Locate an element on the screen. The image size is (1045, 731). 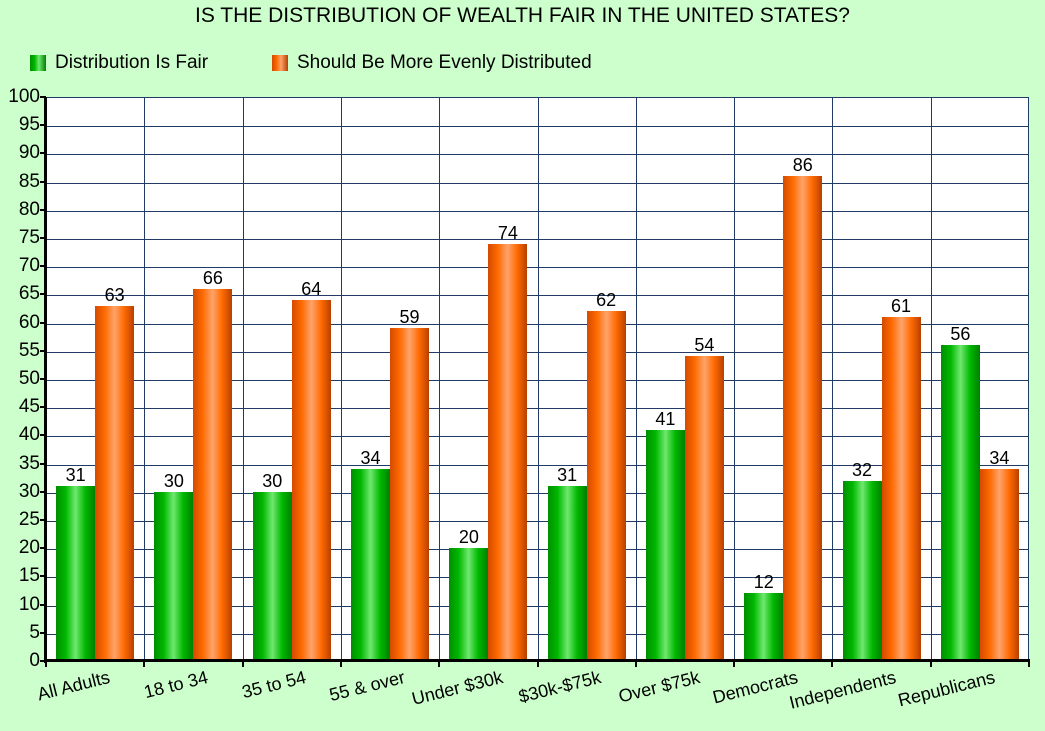
data-label: 12 is located at coordinates (763, 582).